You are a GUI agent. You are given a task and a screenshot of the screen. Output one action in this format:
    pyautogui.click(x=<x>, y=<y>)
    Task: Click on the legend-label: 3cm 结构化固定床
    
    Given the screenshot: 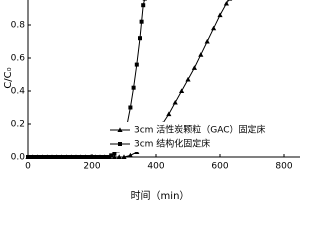 What is the action you would take?
    pyautogui.click(x=172, y=144)
    